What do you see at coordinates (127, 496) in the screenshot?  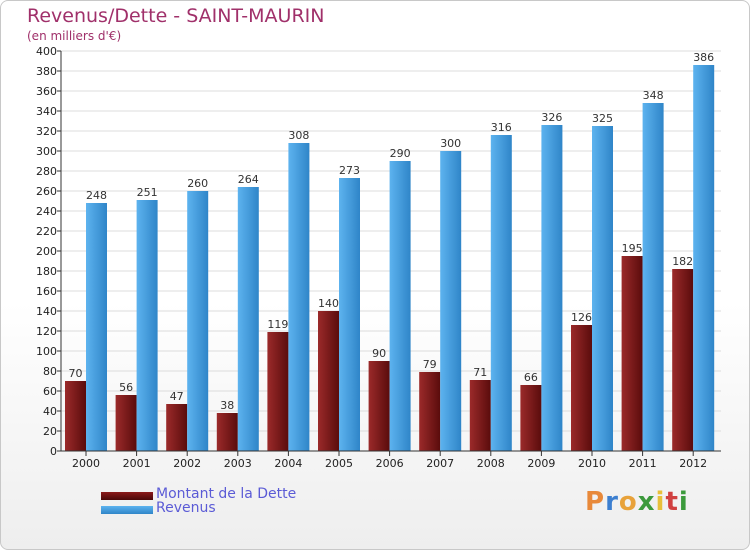 I see `legend-swatch-debt` at bounding box center [127, 496].